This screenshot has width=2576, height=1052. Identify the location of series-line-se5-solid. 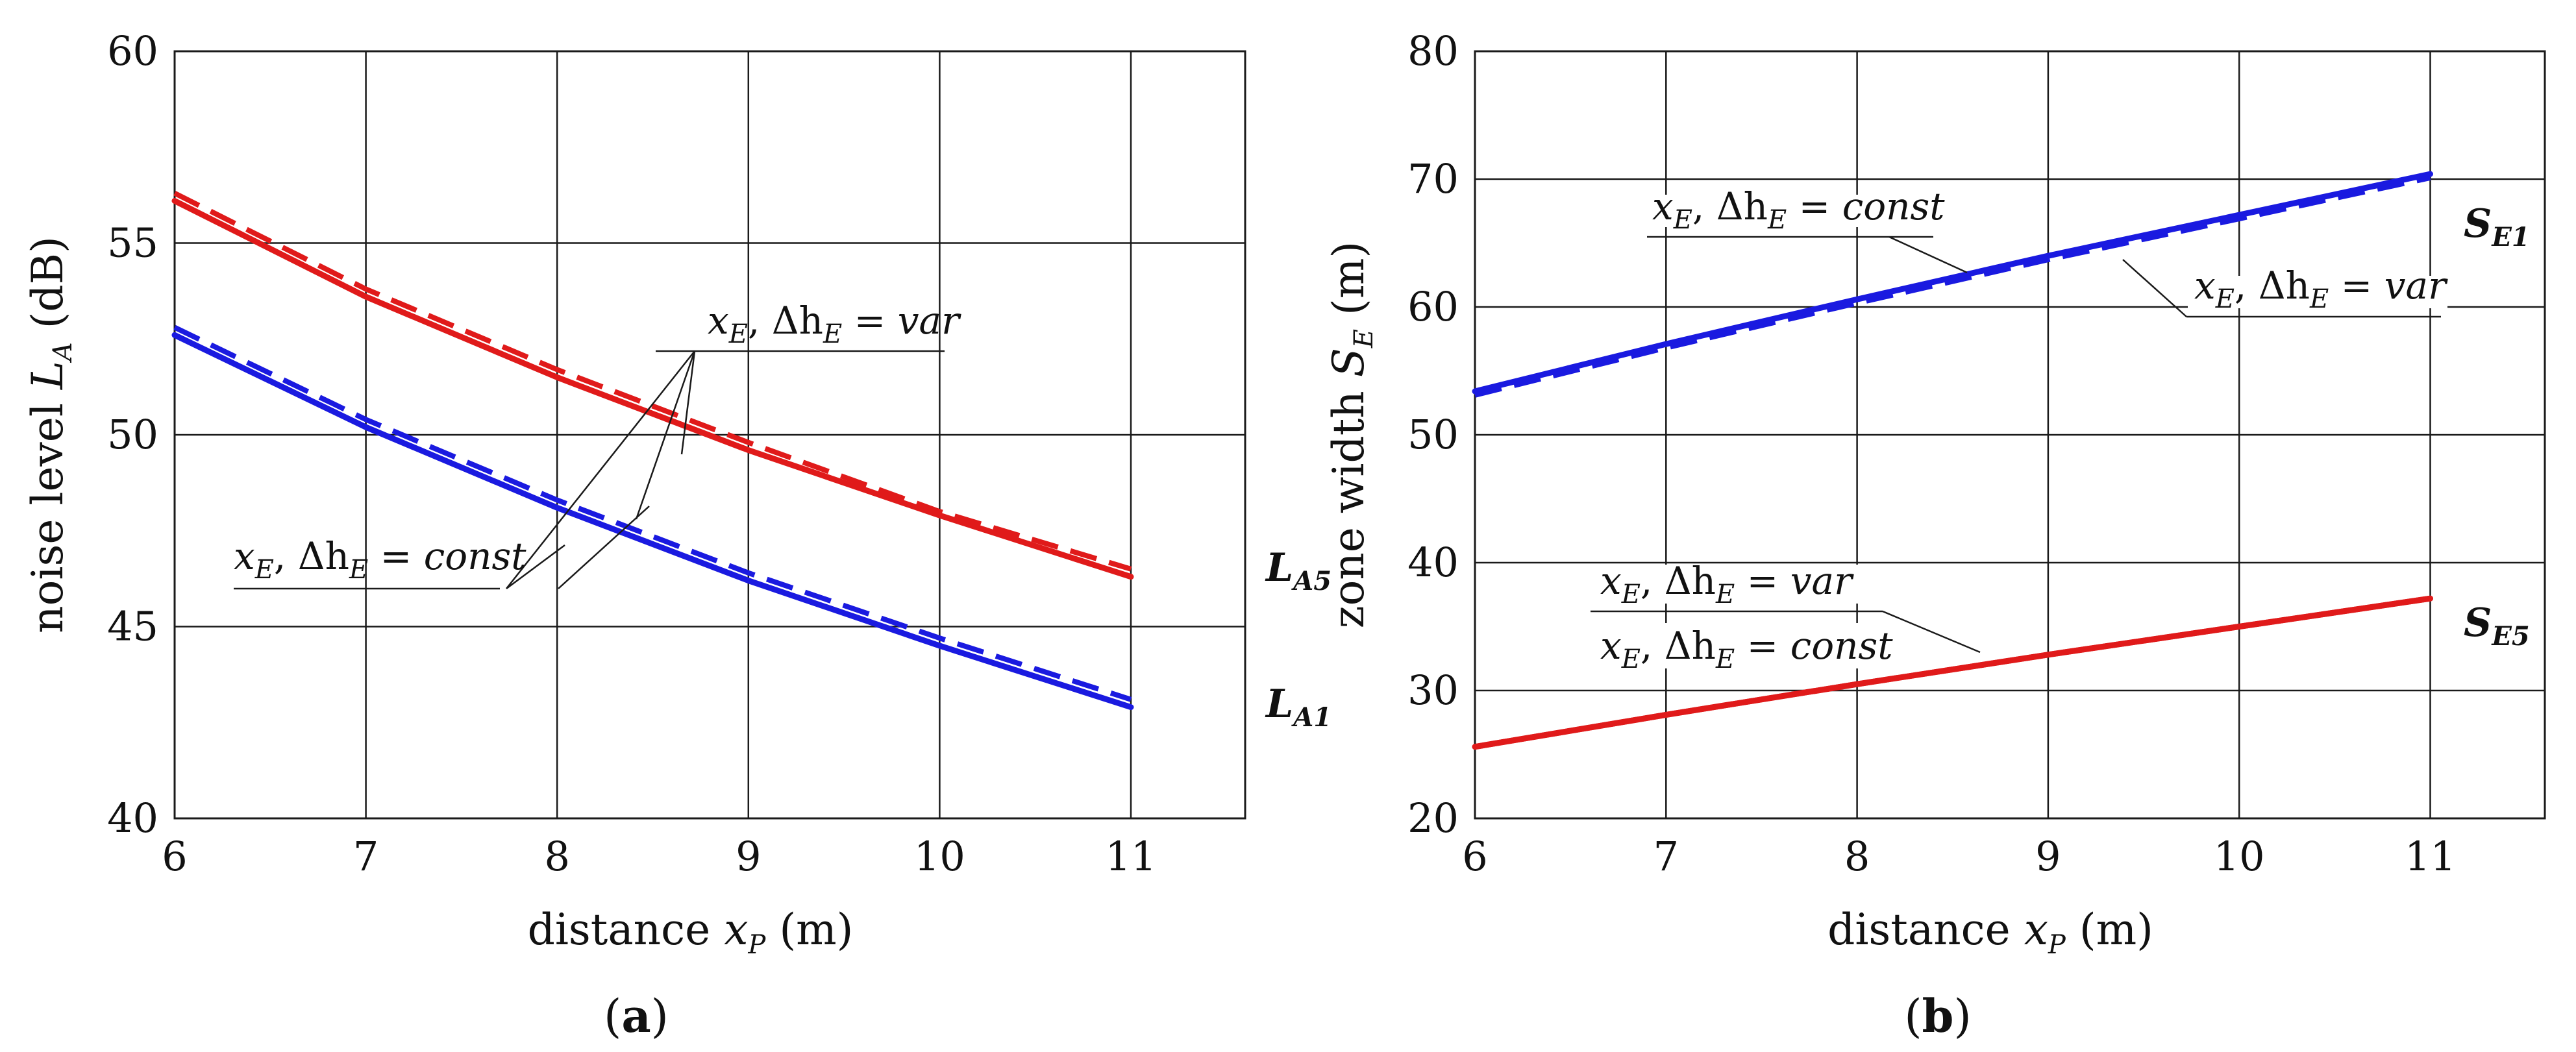
(1952, 673).